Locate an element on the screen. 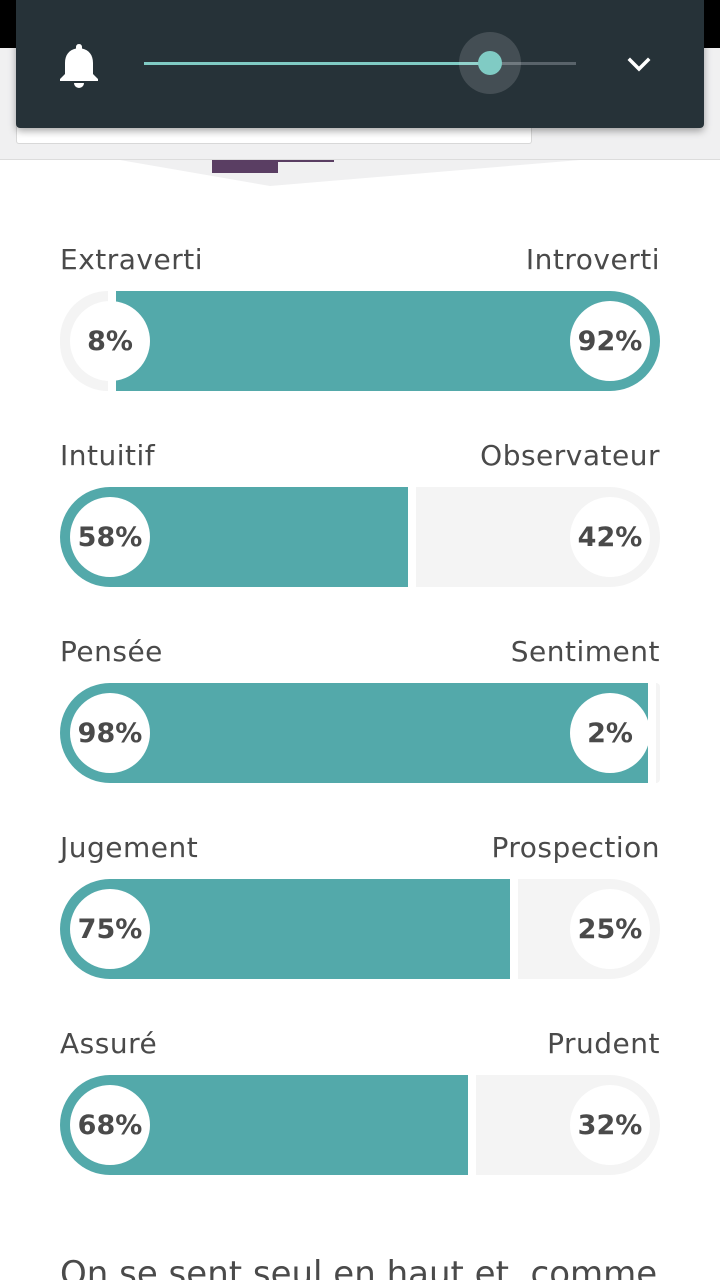 The image size is (720, 1280). quote-text: On se sent seul en haut et, comme is located at coordinates (359, 1267).